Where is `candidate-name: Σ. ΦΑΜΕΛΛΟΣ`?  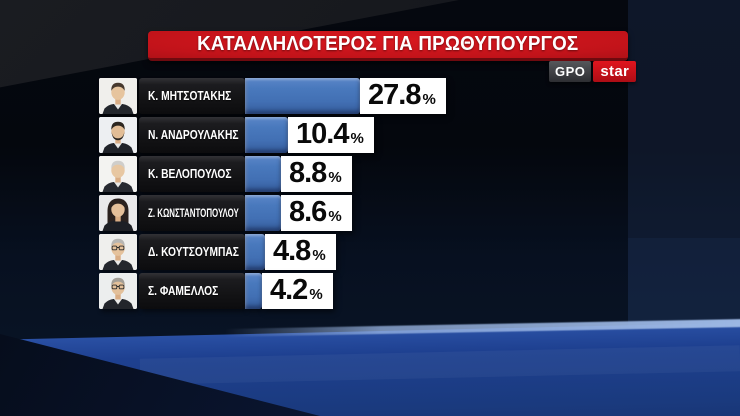
candidate-name: Σ. ΦΑΜΕΛΛΟΣ is located at coordinates (183, 291).